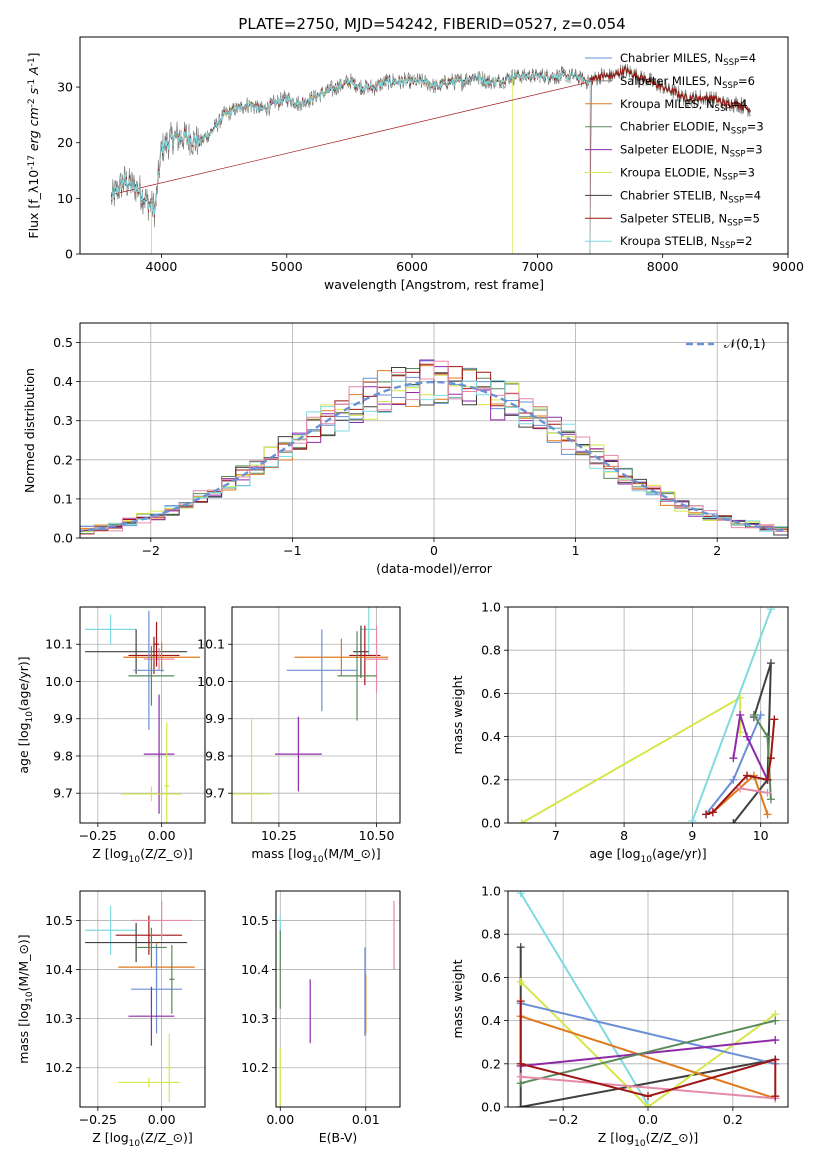 This screenshot has height=1170, width=819. I want to click on x-tick-label: −0.25, so click(98, 1119).